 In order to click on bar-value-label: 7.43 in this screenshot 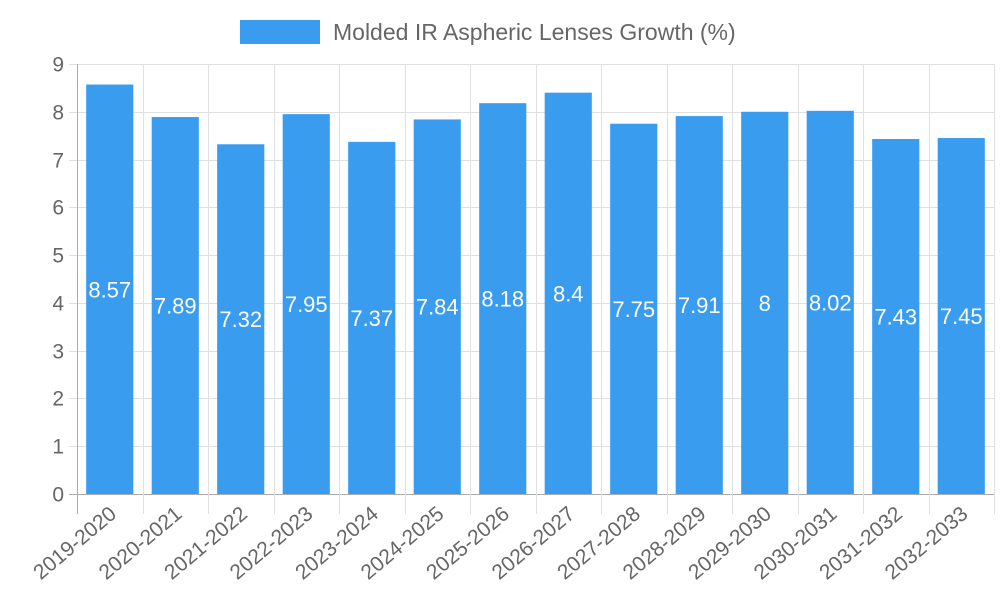, I will do `click(895, 317)`.